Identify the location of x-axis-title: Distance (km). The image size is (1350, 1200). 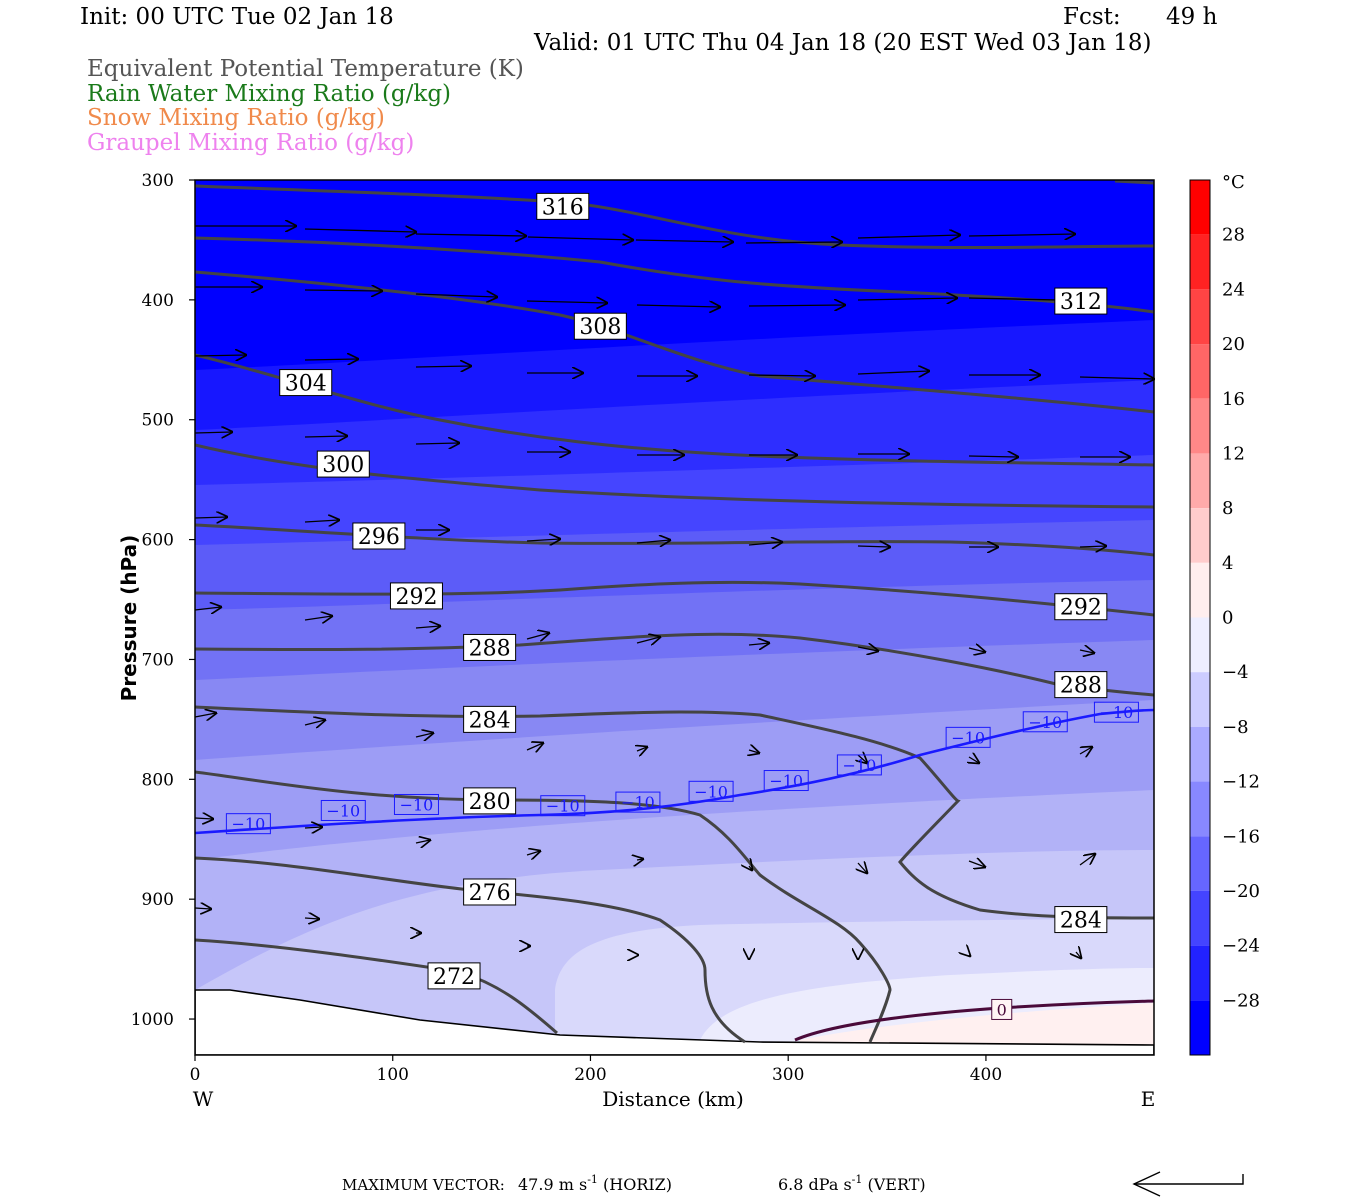
(673, 1099).